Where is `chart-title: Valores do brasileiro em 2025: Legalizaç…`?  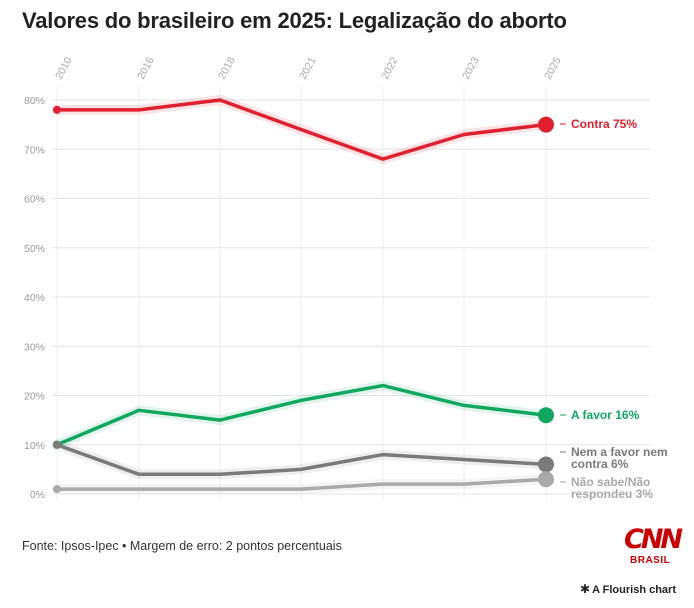 chart-title: Valores do brasileiro em 2025: Legalizaç… is located at coordinates (294, 20).